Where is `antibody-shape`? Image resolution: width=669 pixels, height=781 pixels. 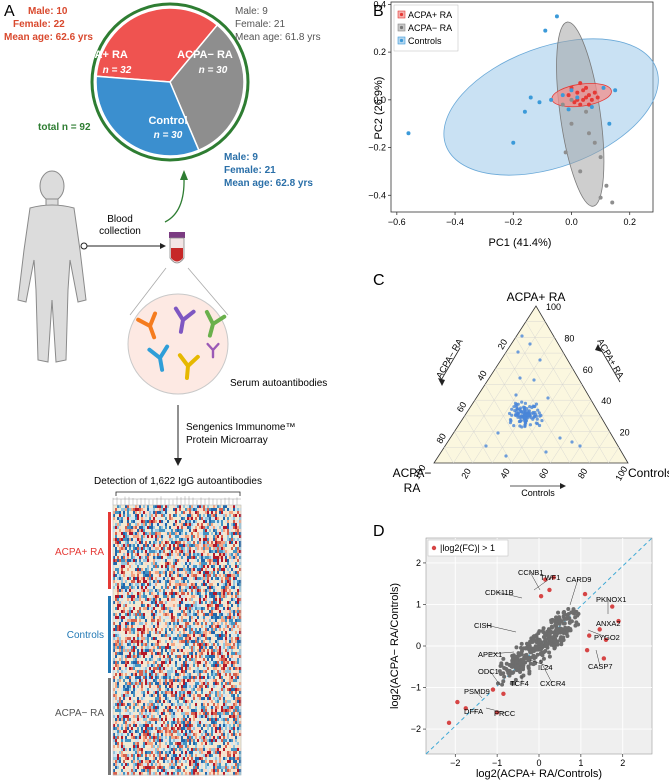
antibody-shape is located at coordinates (213, 350).